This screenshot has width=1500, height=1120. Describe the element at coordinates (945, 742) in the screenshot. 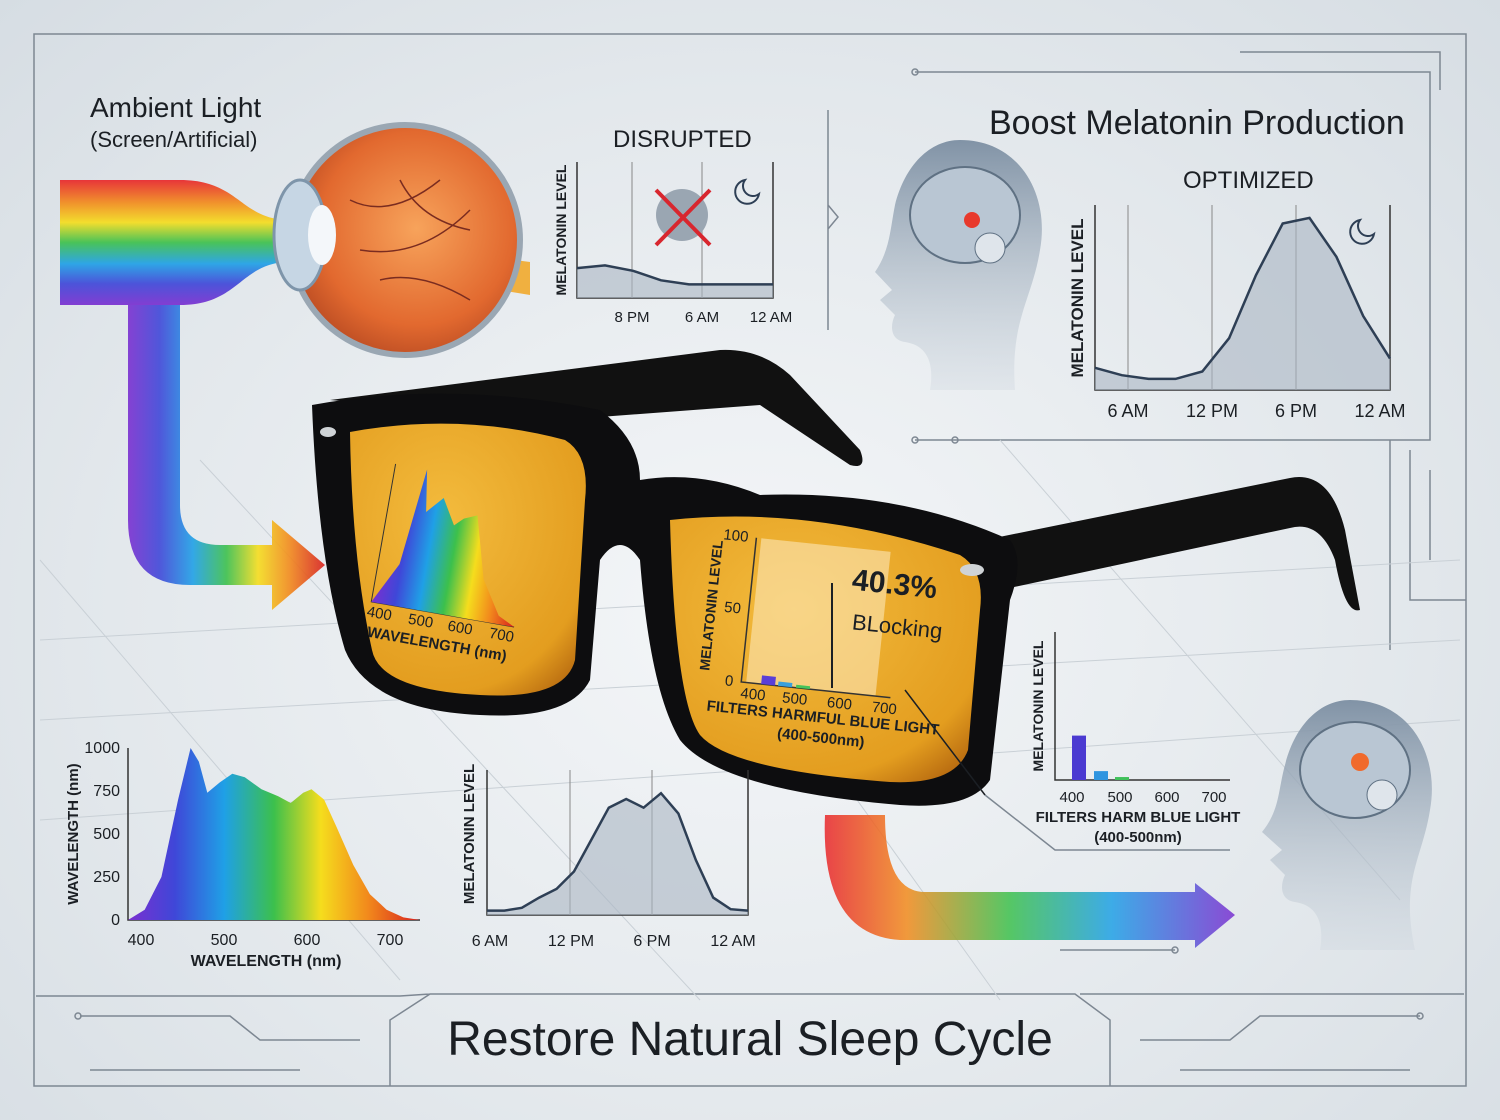

I see `callout-line` at that location.